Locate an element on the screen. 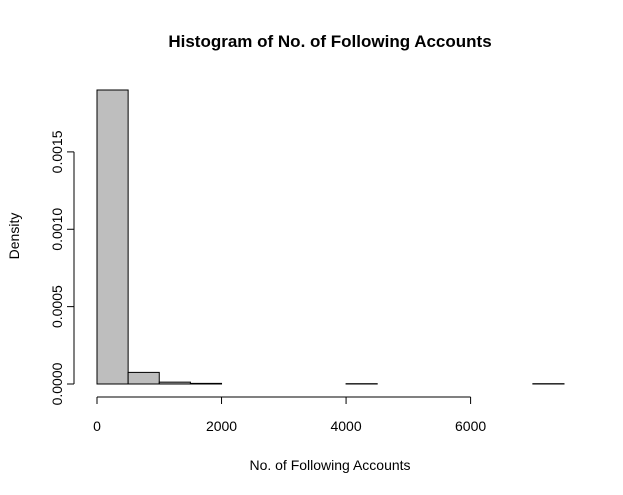 Image resolution: width=623 pixels, height=495 pixels. x-tick-label: 0 is located at coordinates (97, 426).